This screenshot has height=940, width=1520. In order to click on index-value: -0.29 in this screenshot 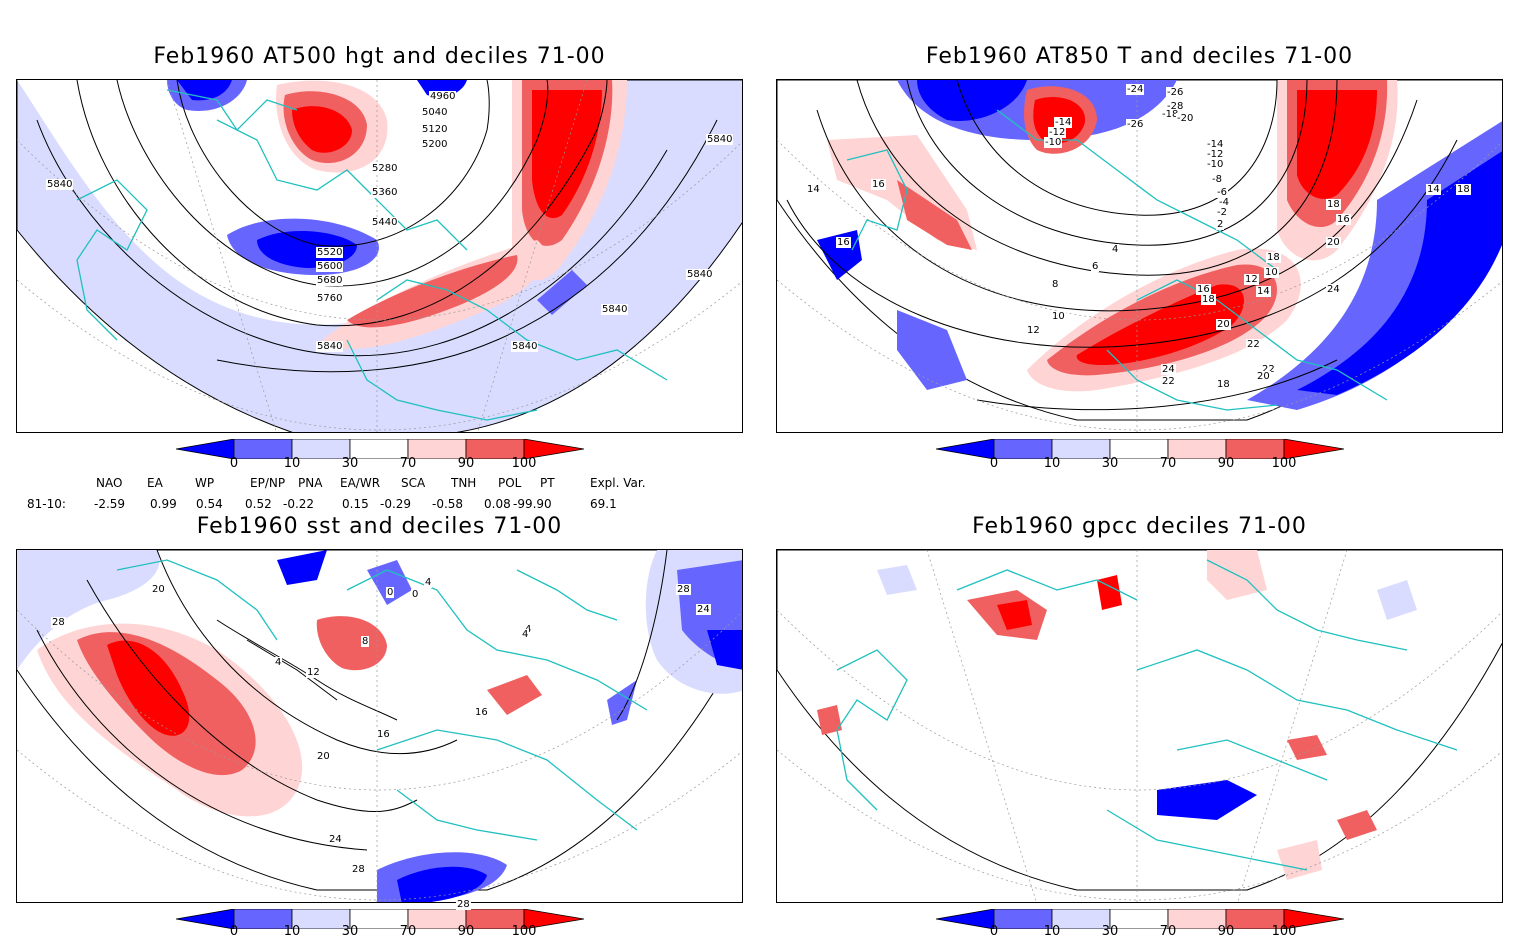, I will do `click(396, 504)`.